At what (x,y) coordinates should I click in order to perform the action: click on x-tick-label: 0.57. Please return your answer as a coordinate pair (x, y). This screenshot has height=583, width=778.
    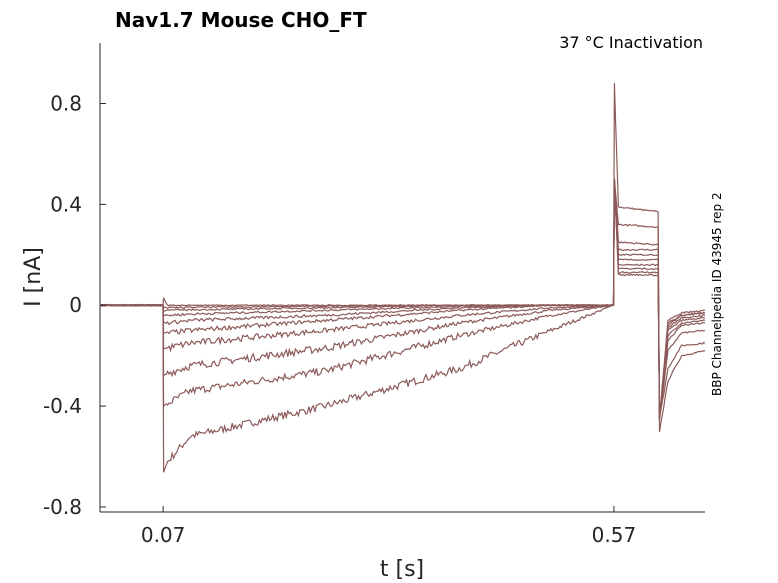
    Looking at the image, I should click on (614, 535).